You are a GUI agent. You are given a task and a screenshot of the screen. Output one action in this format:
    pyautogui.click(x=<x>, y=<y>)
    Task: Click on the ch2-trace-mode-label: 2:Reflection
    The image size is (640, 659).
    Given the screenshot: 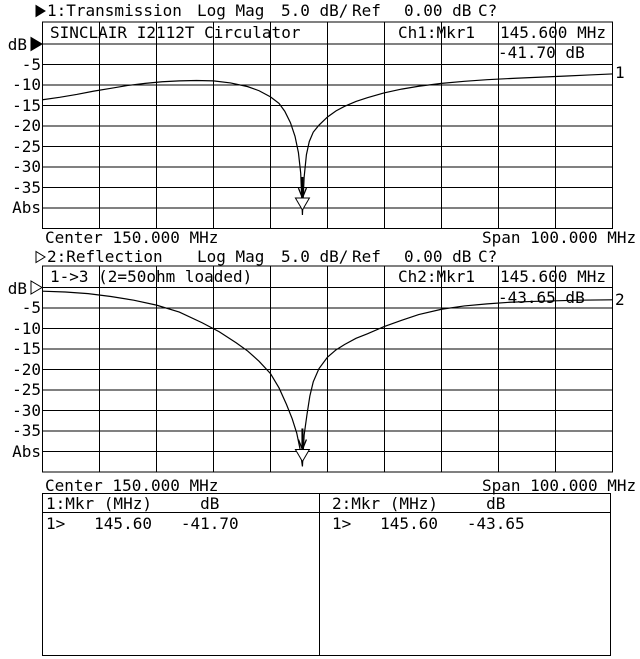 What is the action you would take?
    pyautogui.click(x=105, y=256)
    